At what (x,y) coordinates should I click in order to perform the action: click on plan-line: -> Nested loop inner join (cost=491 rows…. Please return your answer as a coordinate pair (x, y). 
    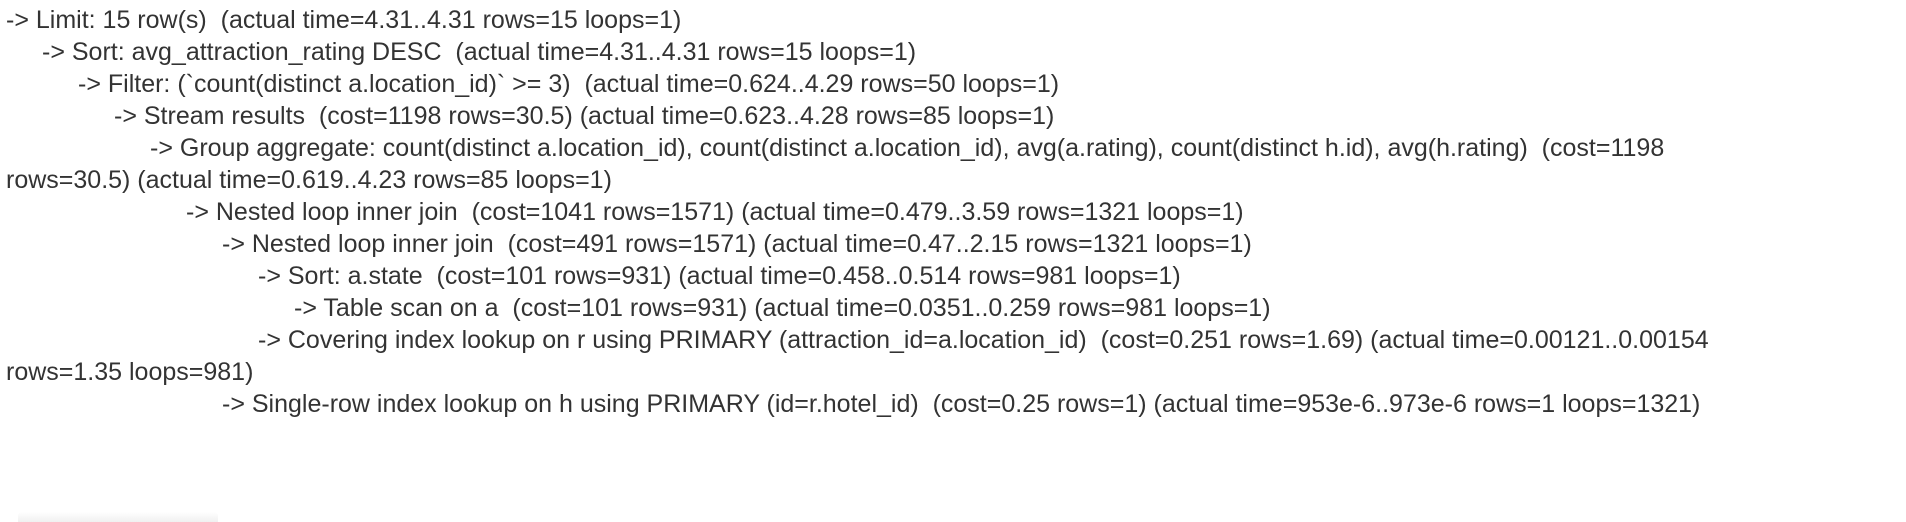
    Looking at the image, I should click on (737, 244).